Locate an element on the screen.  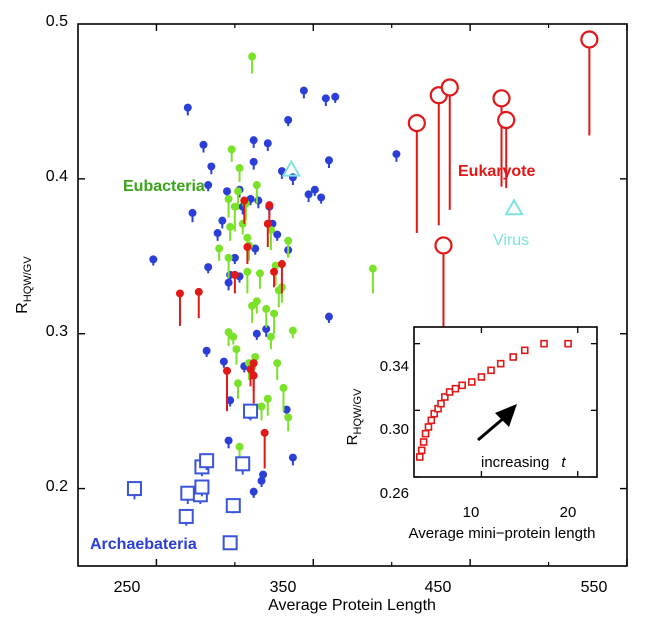
inset-ticks is located at coordinates (505, 402).